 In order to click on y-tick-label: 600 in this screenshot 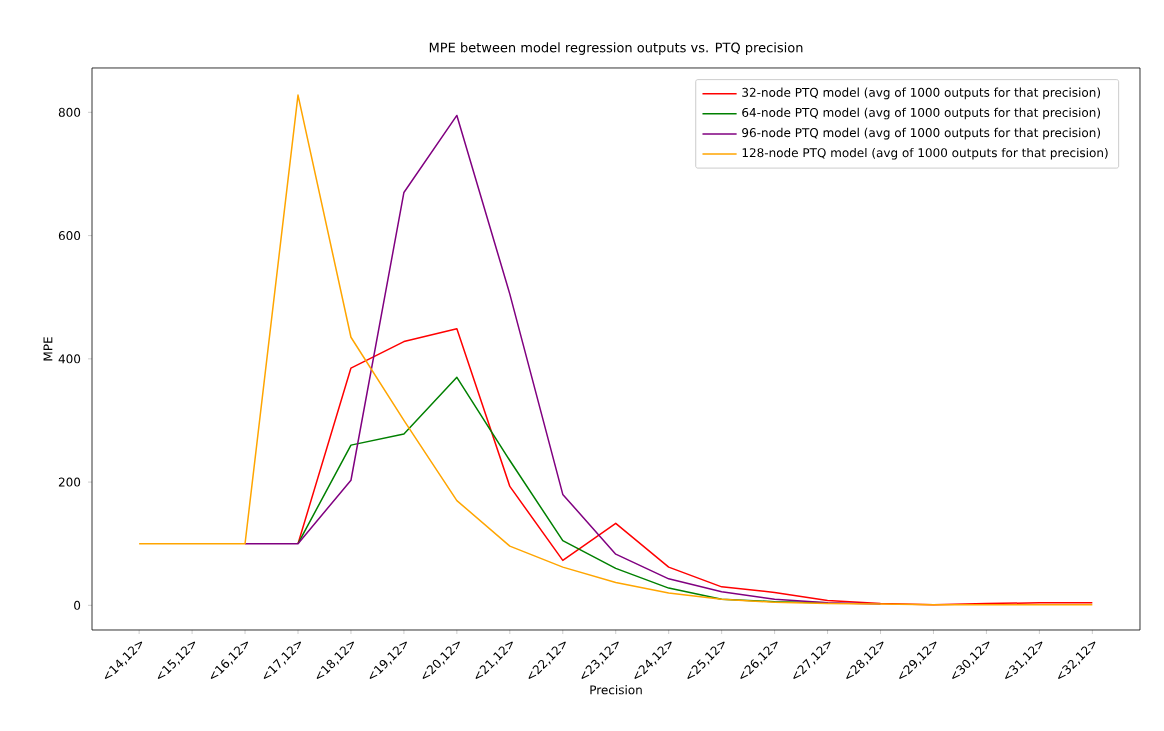, I will do `click(69, 236)`.